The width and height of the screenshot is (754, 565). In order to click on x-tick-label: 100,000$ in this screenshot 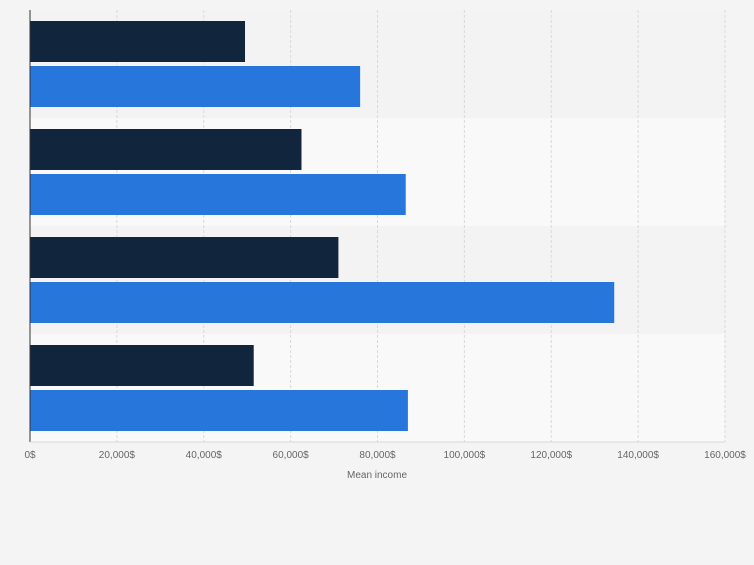, I will do `click(465, 455)`.